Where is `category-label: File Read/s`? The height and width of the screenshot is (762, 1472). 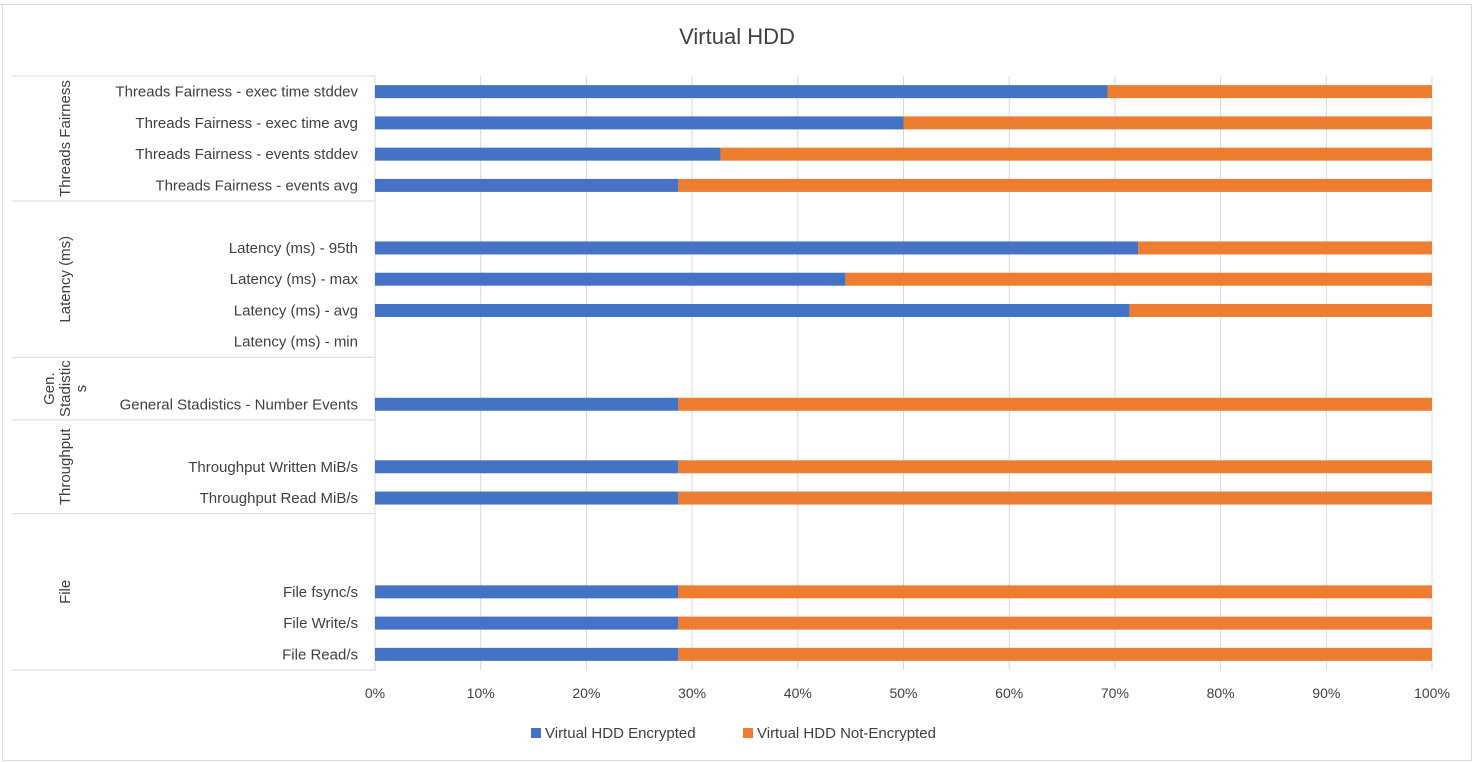
category-label: File Read/s is located at coordinates (320, 654).